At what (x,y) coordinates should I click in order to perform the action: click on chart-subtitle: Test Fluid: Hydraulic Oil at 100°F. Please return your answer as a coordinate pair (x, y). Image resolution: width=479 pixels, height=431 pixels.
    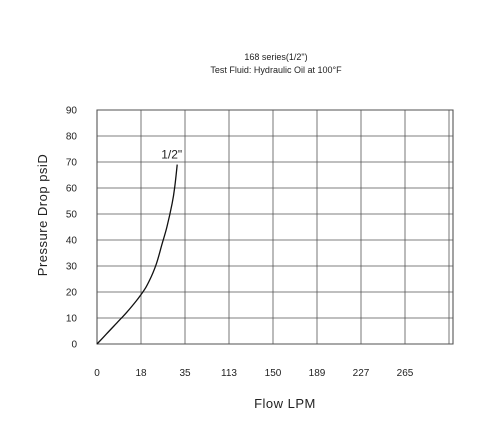
    Looking at the image, I should click on (276, 70).